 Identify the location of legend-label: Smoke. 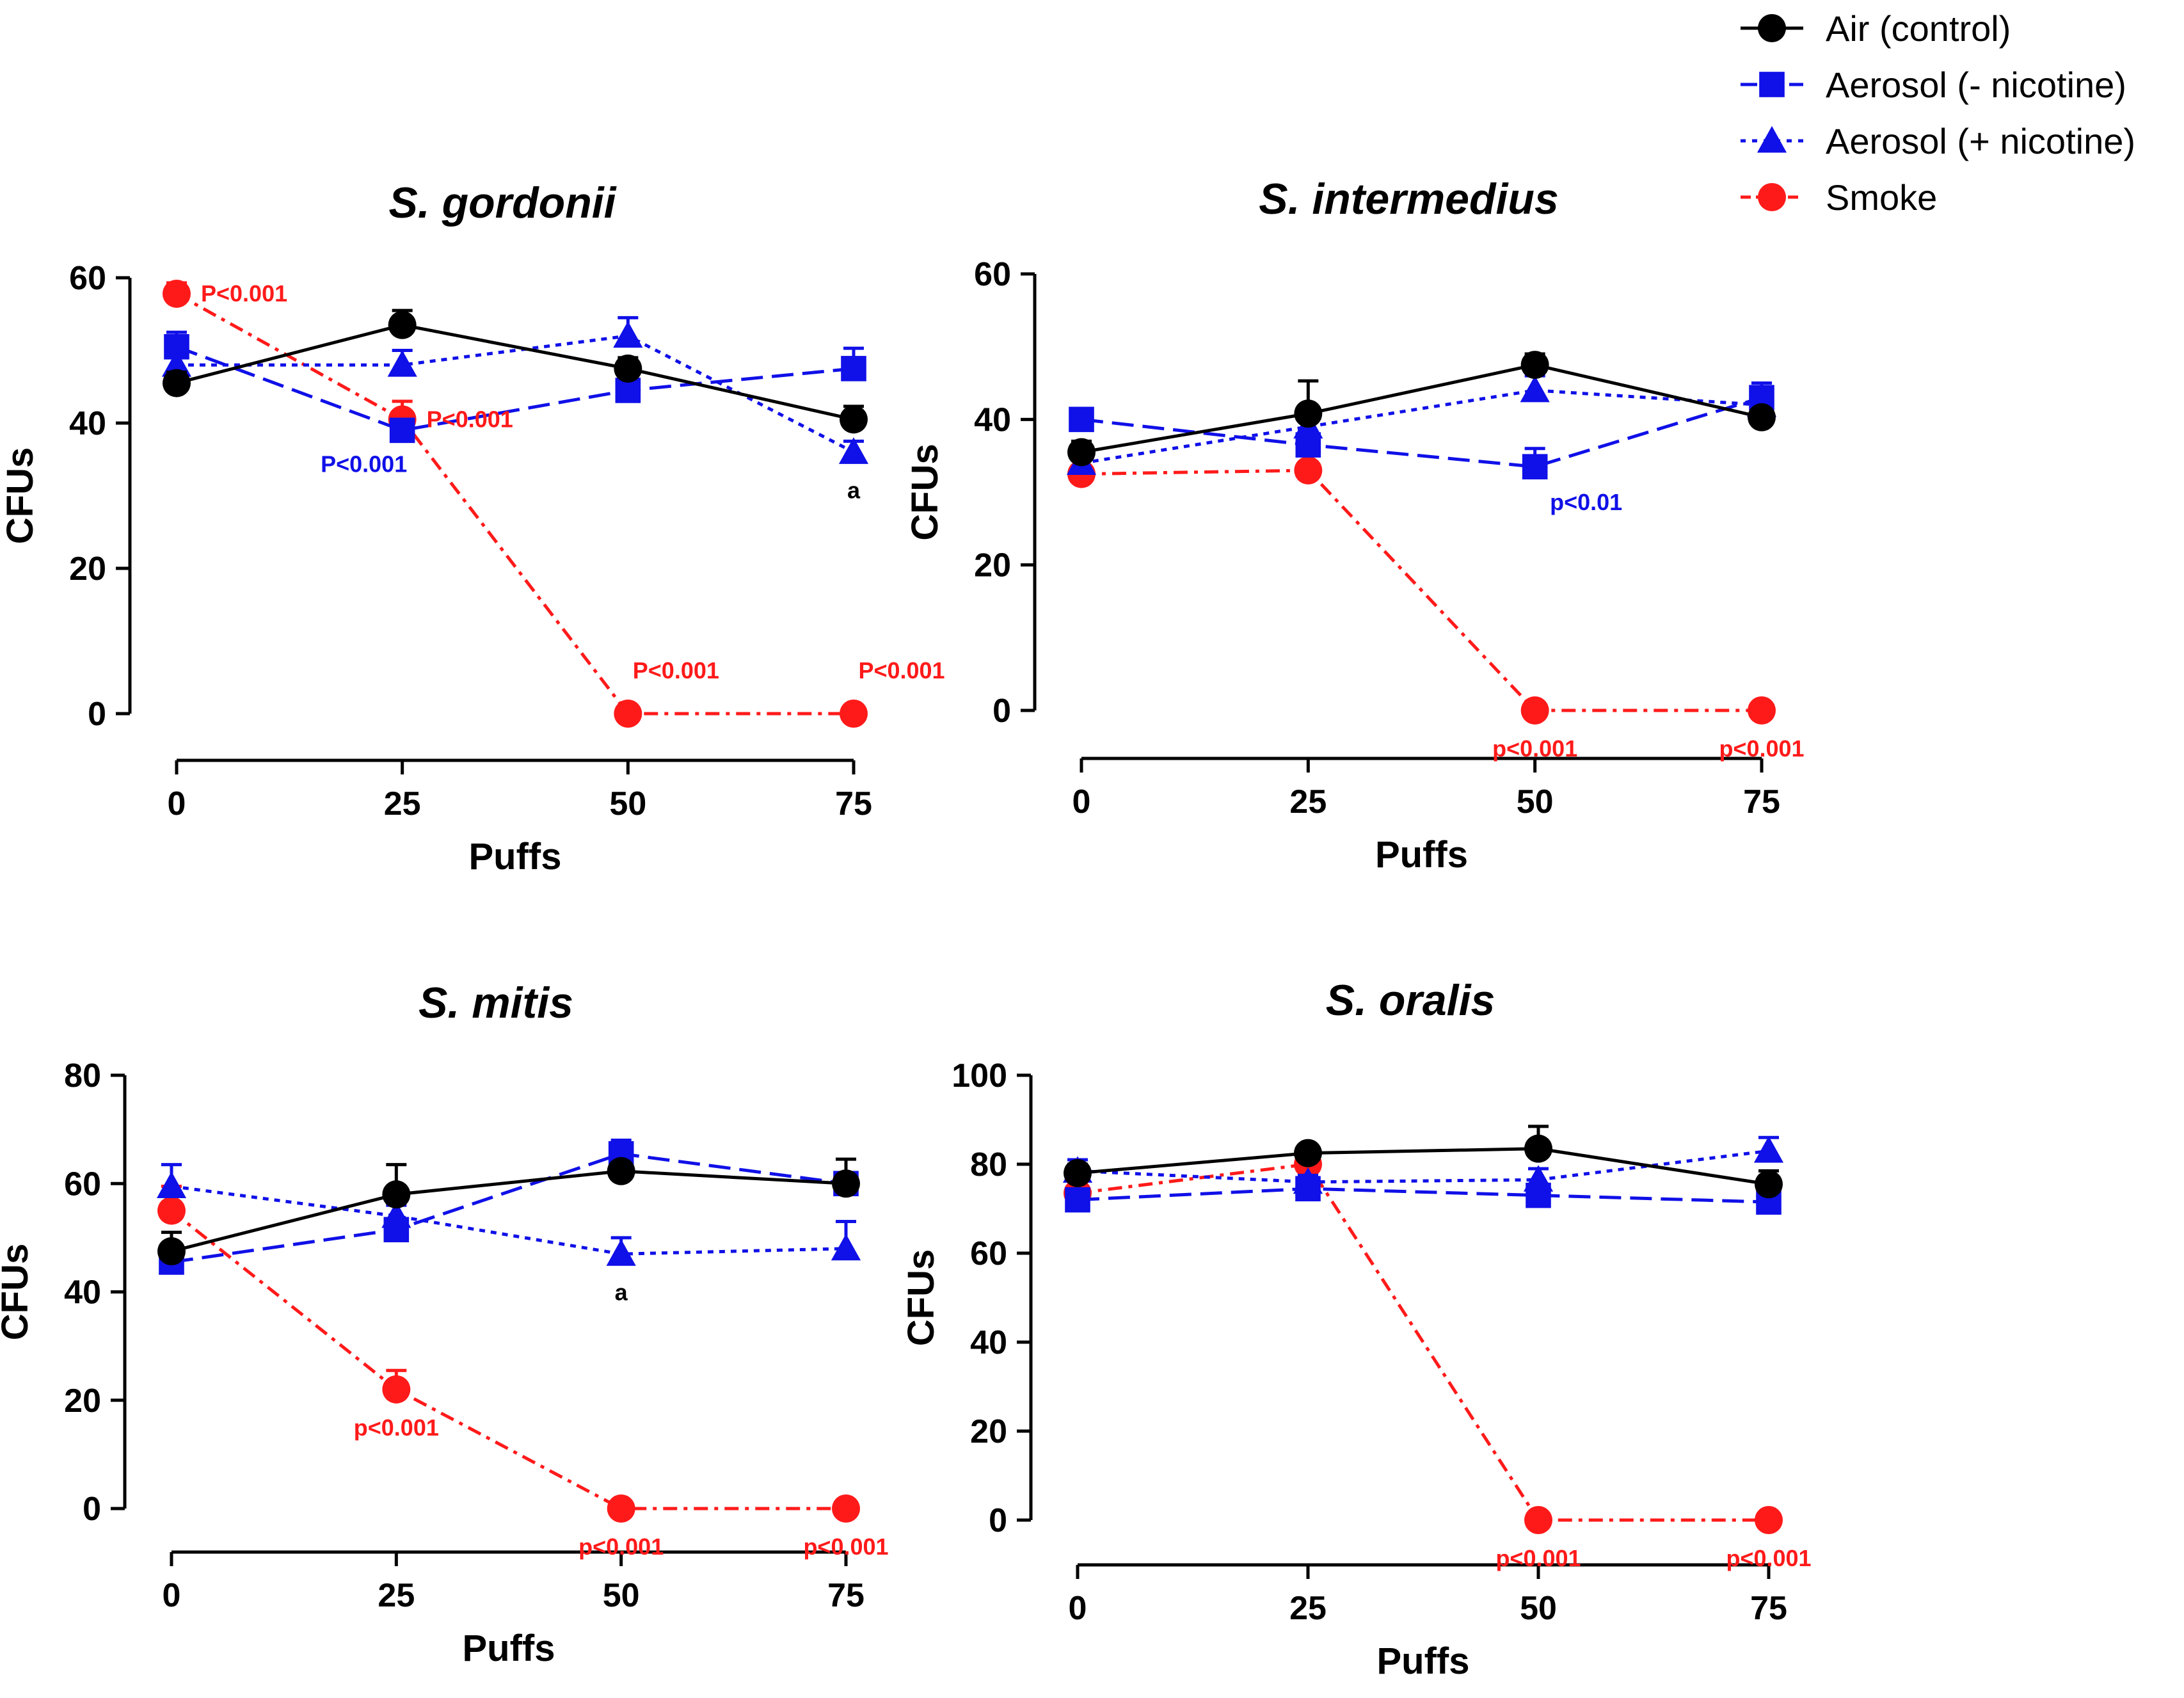
(1881, 198).